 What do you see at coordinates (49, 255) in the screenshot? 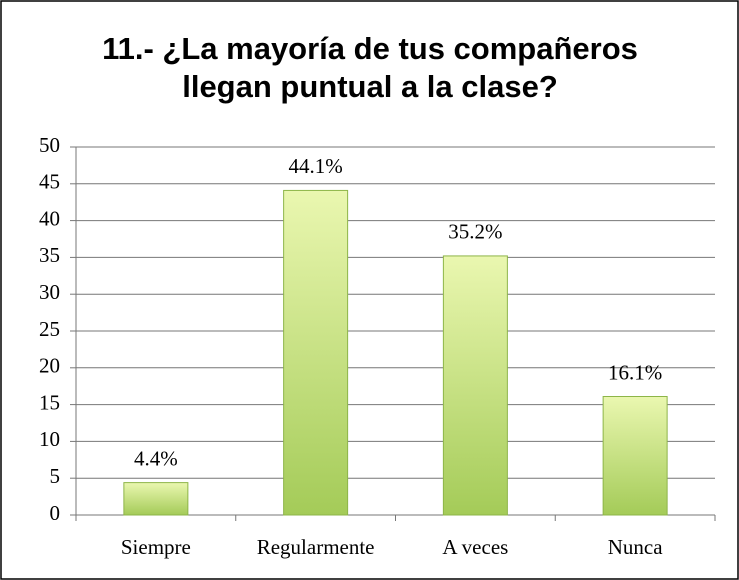
I see `y-tick-label: 35` at bounding box center [49, 255].